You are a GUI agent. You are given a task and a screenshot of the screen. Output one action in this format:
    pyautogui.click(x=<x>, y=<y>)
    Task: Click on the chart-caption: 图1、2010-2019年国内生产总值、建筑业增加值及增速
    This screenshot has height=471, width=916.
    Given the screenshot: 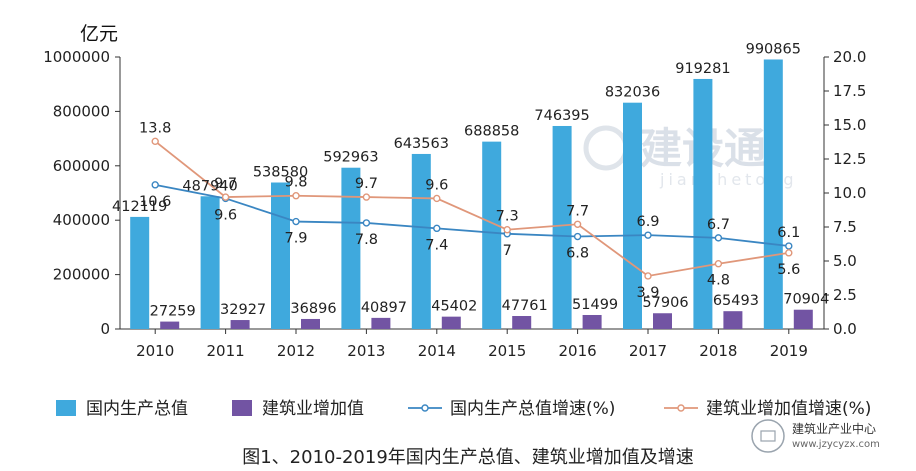 What is the action you would take?
    pyautogui.click(x=468, y=457)
    